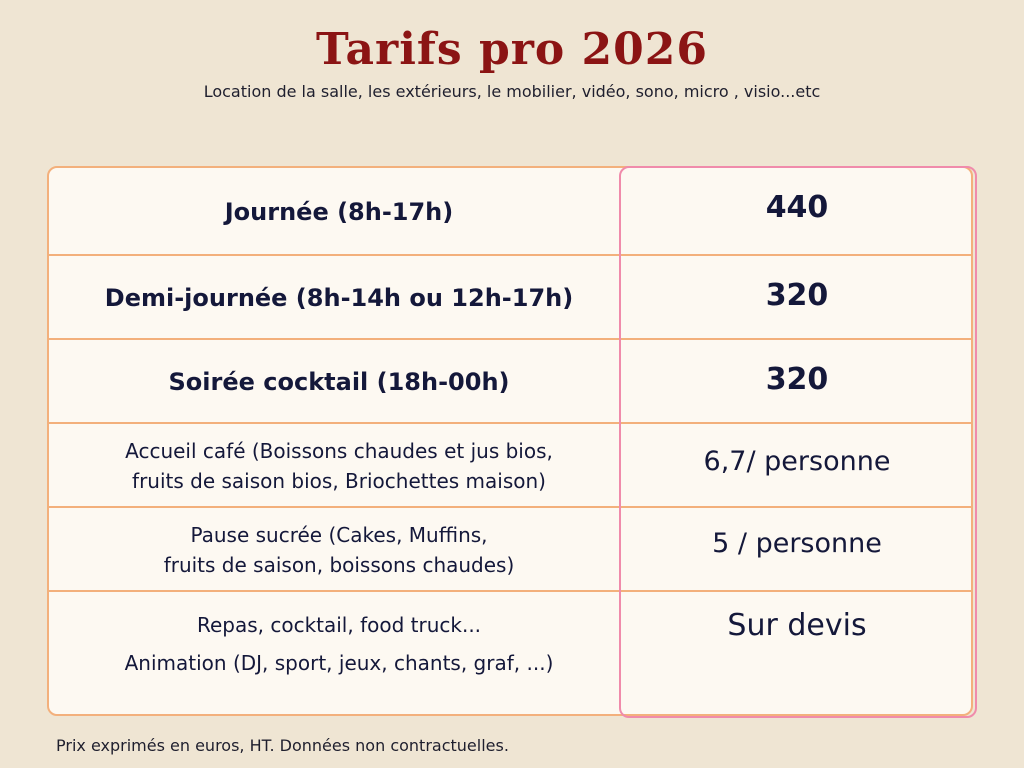  I want to click on row-price: 6,7/ personne, so click(797, 461).